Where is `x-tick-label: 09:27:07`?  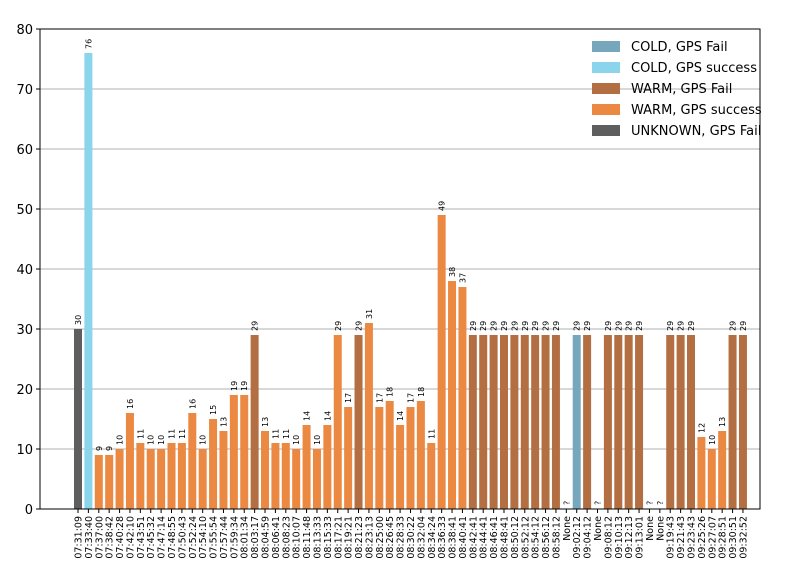
x-tick-label: 09:27:07 is located at coordinates (712, 537).